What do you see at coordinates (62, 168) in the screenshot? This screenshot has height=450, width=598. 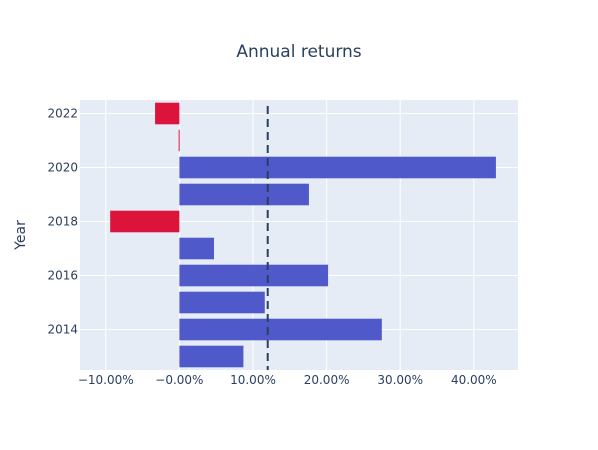 I see `y-tick-label: 2020` at bounding box center [62, 168].